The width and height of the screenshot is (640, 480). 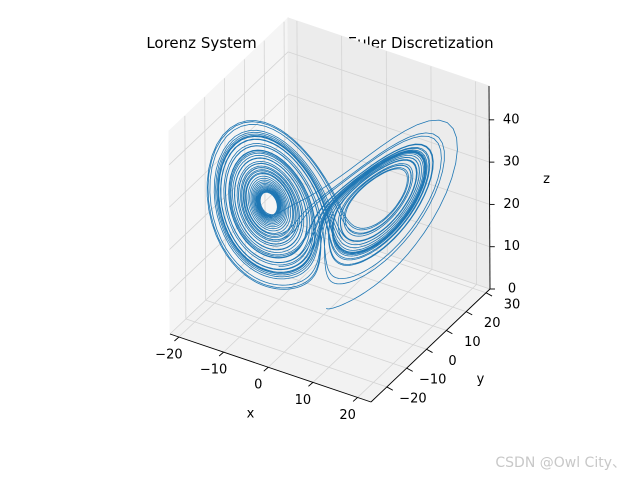 I want to click on x-axis-line, so click(x=270, y=368).